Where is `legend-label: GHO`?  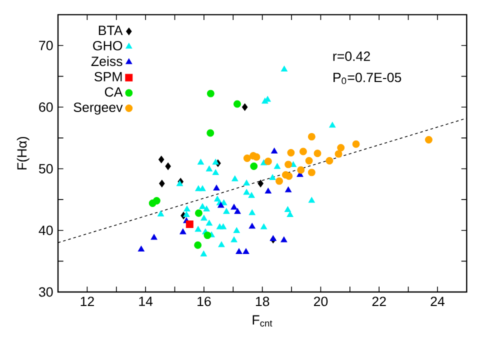
legend-label: GHO is located at coordinates (107, 45).